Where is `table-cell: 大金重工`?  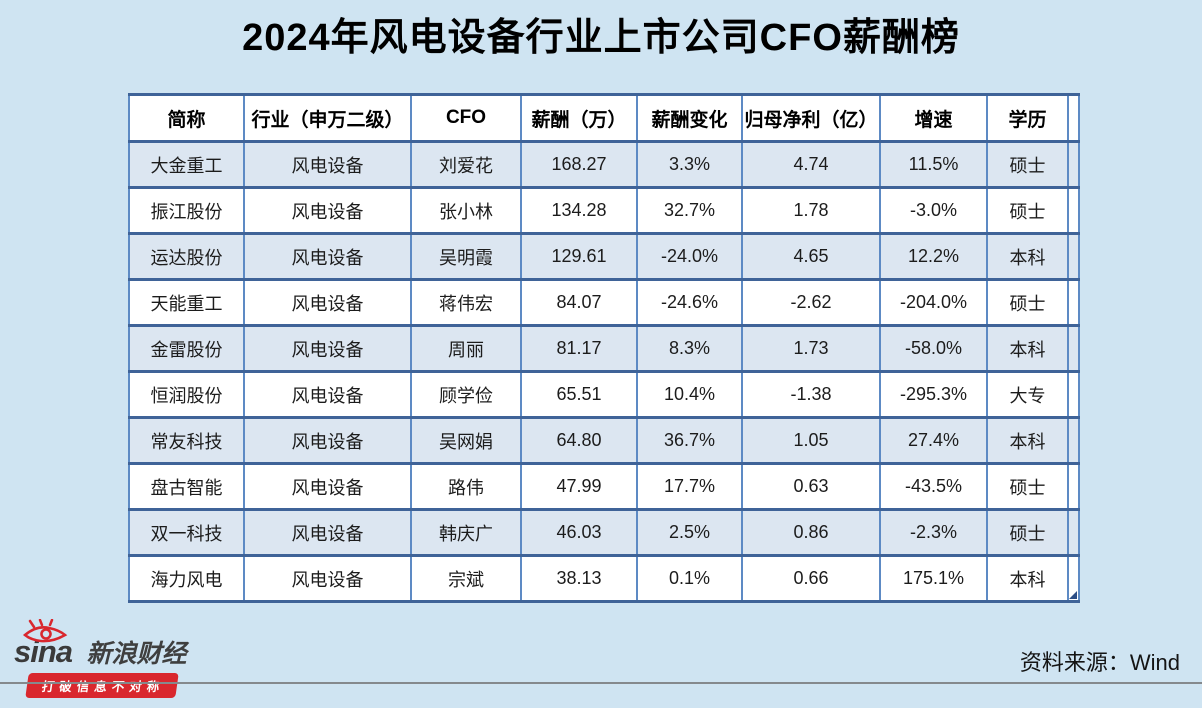
table-cell: 大金重工 is located at coordinates (186, 164).